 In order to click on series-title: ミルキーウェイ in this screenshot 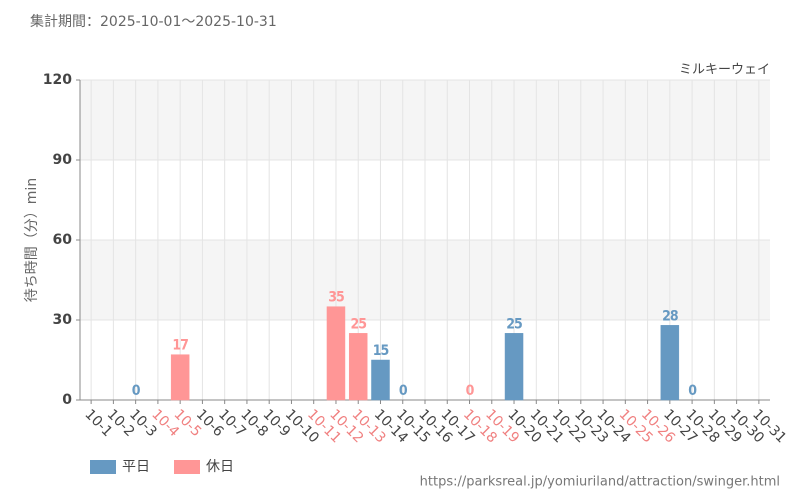, I will do `click(724, 70)`.